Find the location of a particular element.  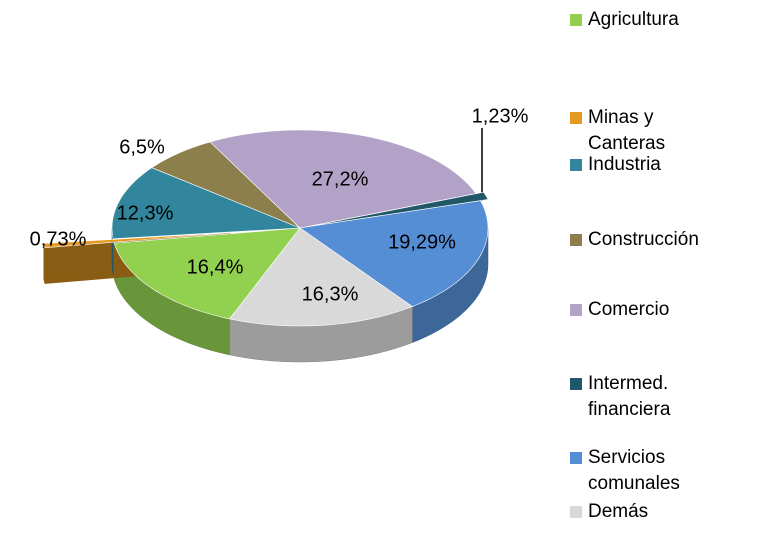

data-label: 1,23% is located at coordinates (500, 116).